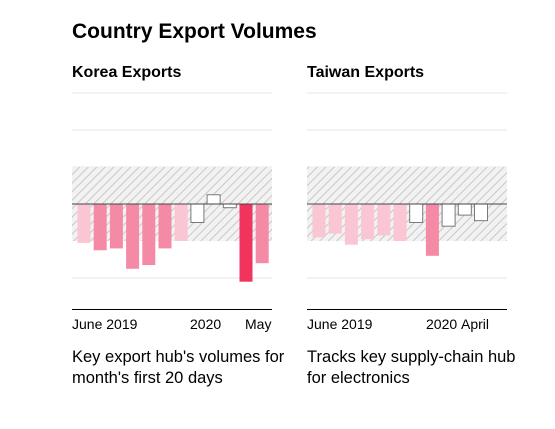 The width and height of the screenshot is (555, 429). I want to click on chart-title: Country Export Volumes, so click(194, 31).